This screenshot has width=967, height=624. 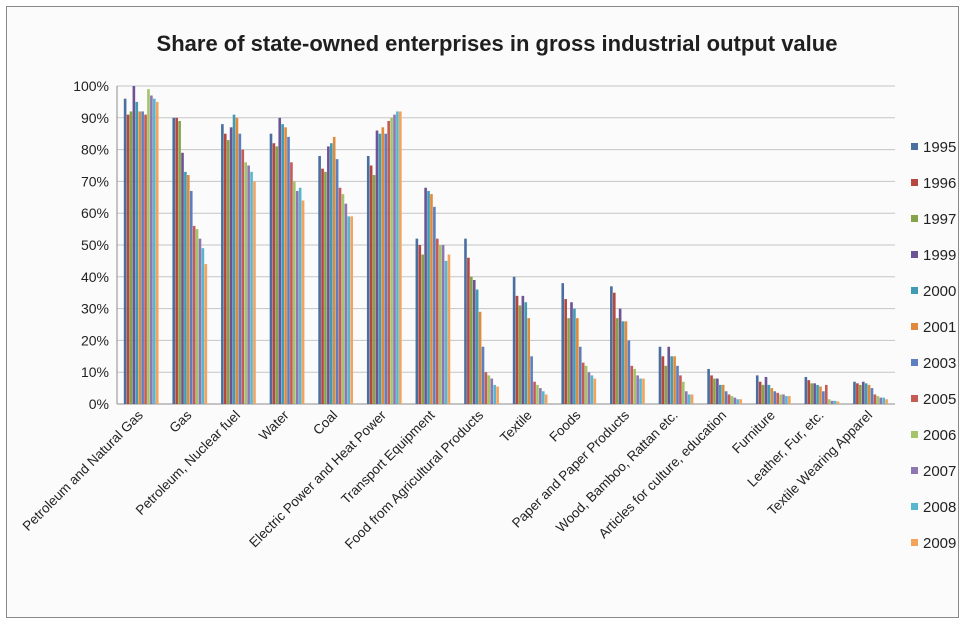 I want to click on legend-label-1996: 1996, so click(x=939, y=183).